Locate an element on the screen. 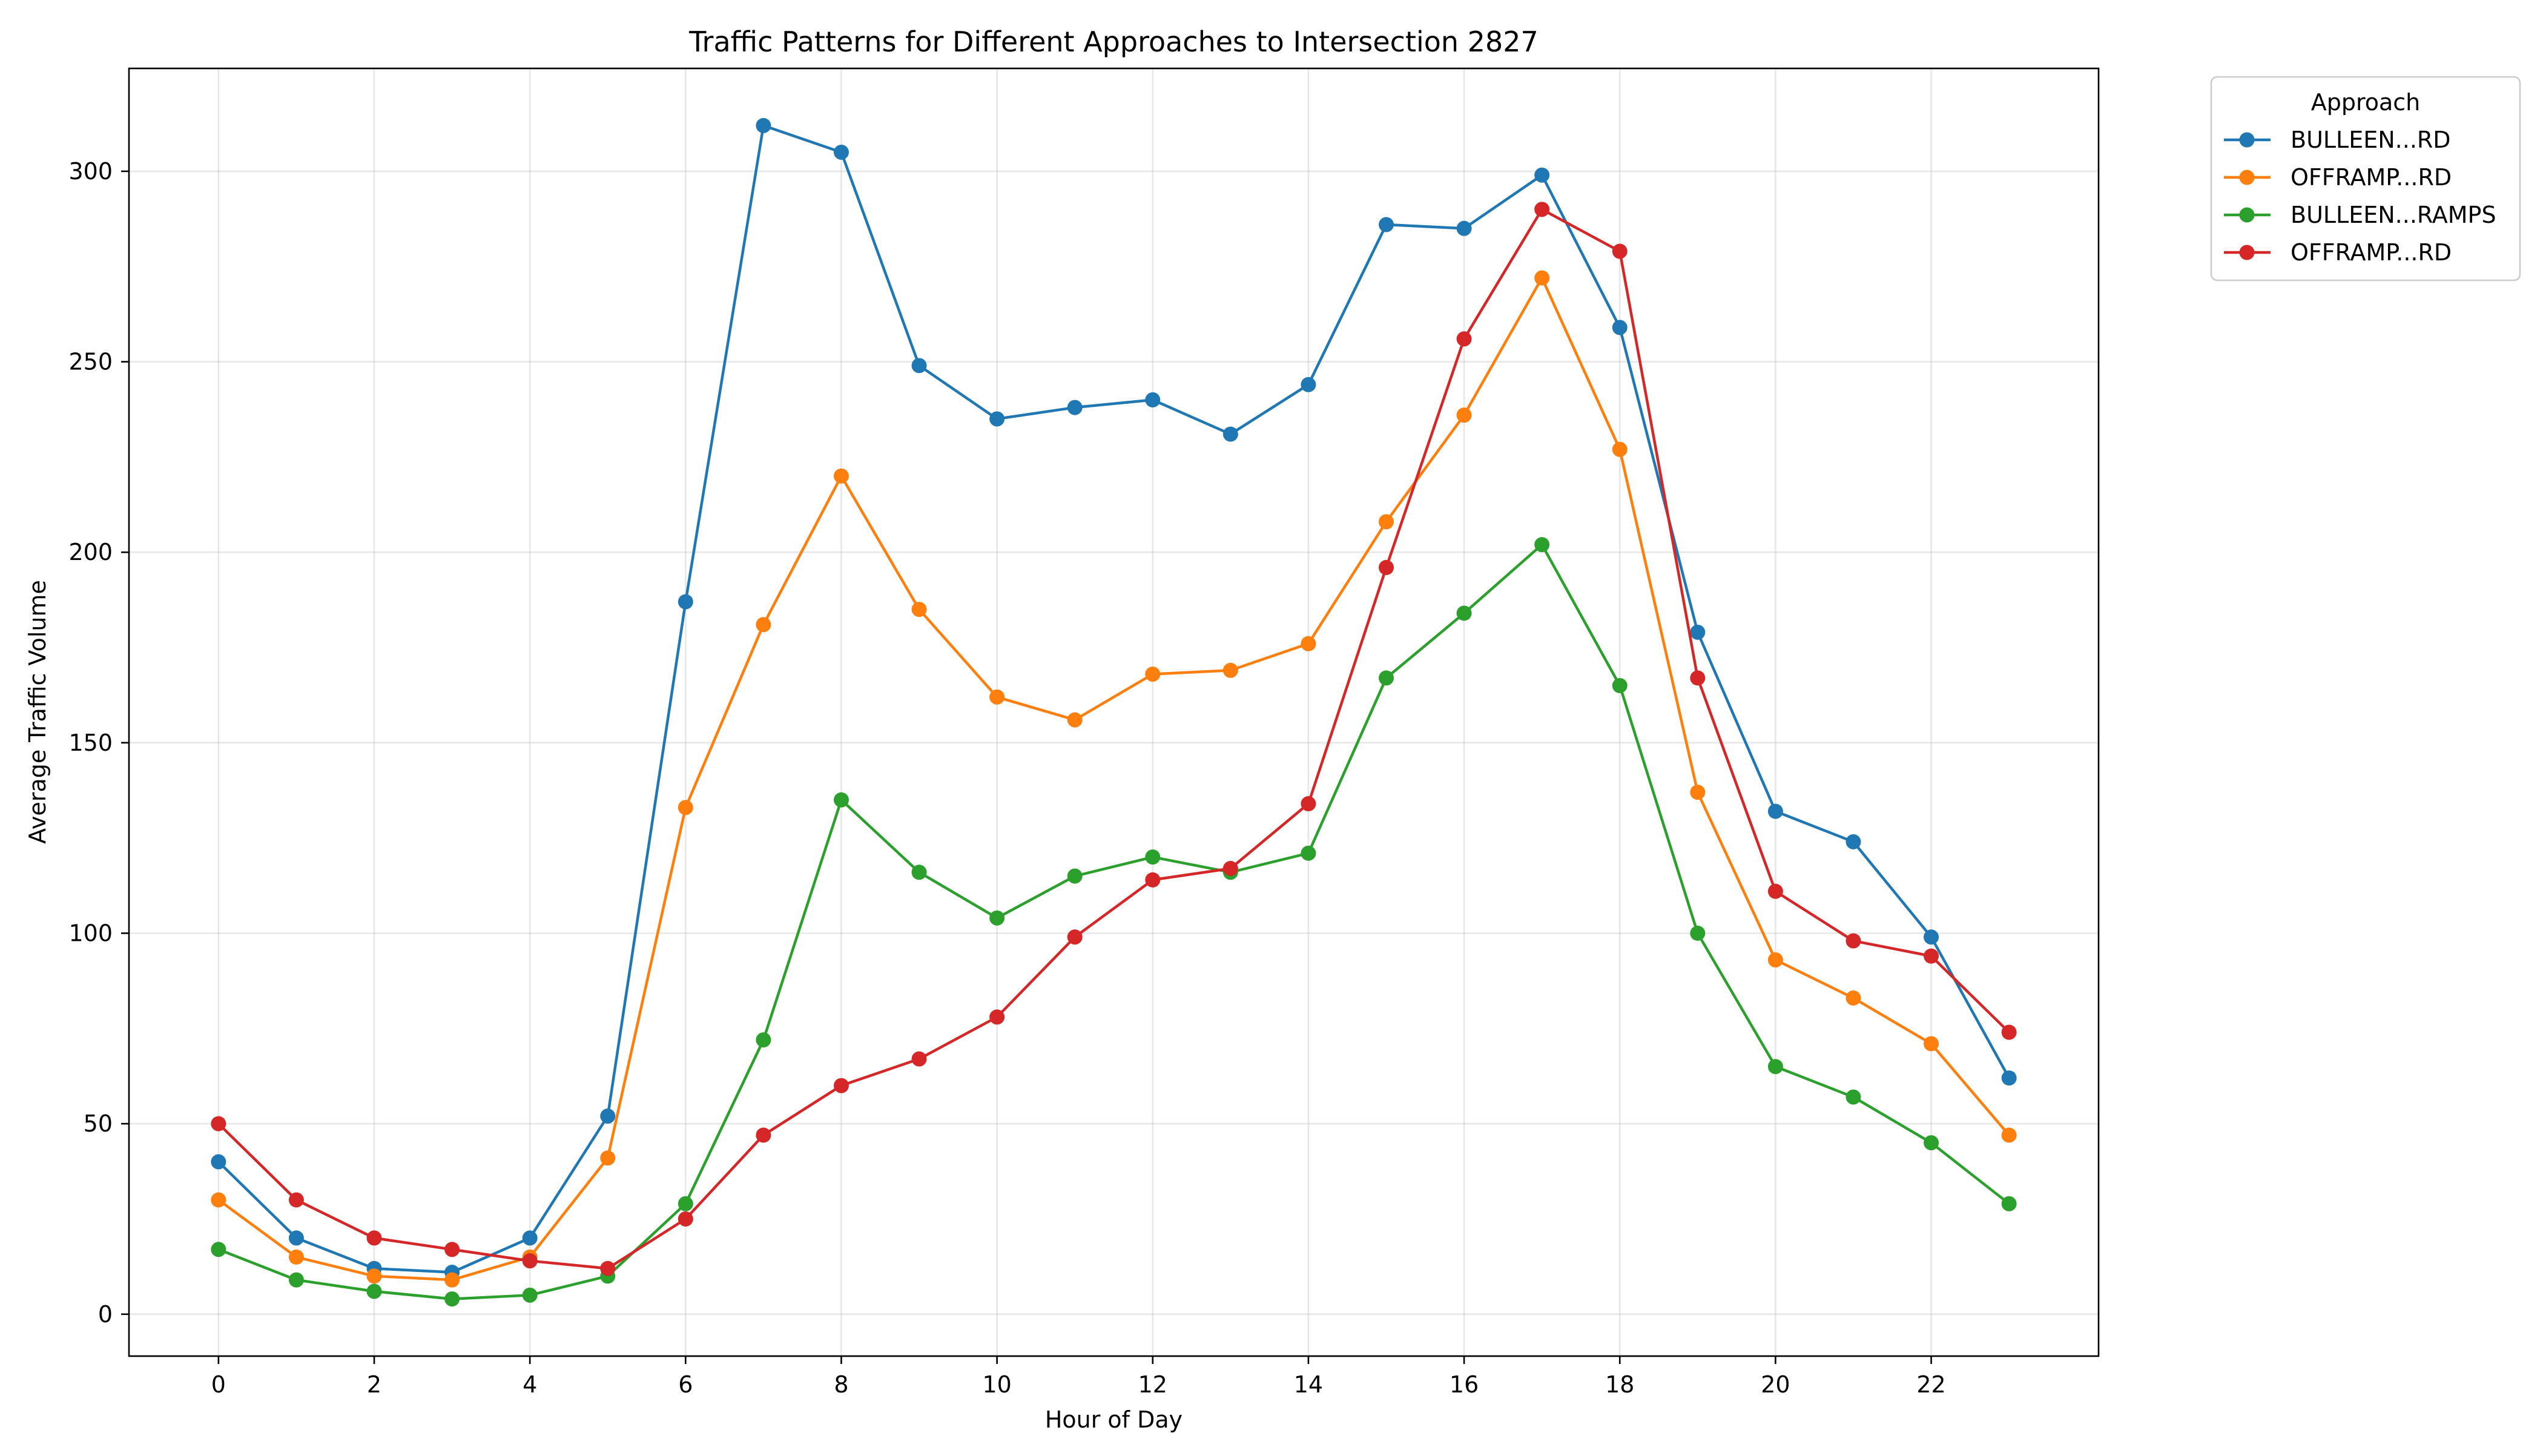 The height and width of the screenshot is (1456, 2543). x-tick-label: 6 is located at coordinates (686, 1384).